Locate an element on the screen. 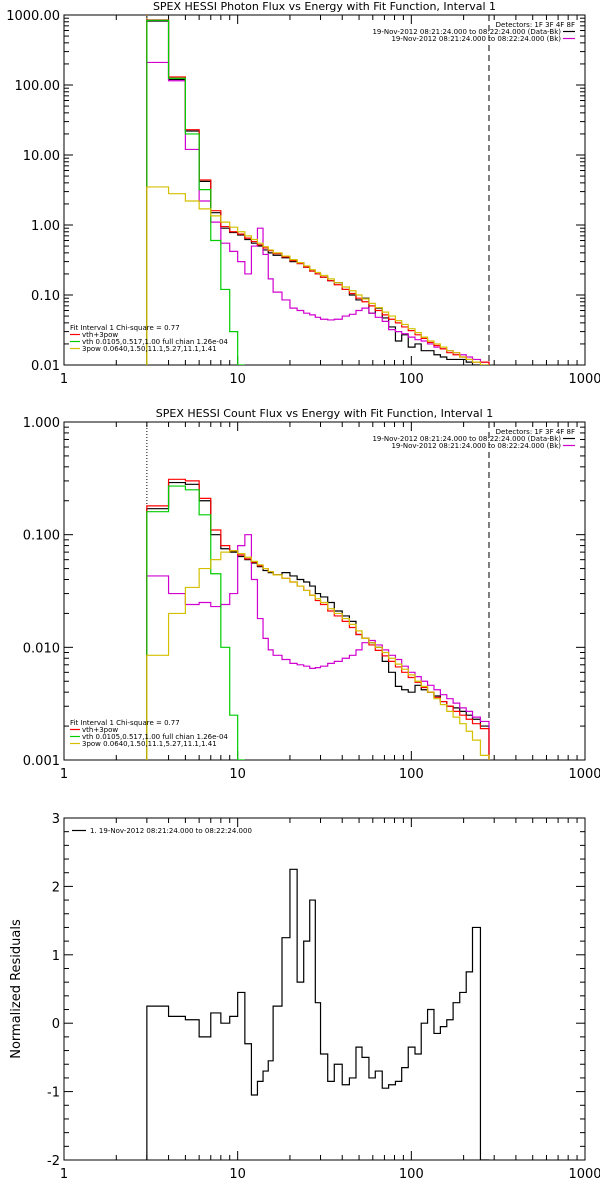 This screenshot has height=1204, width=600. y-tick-label: 1 is located at coordinates (56, 956).